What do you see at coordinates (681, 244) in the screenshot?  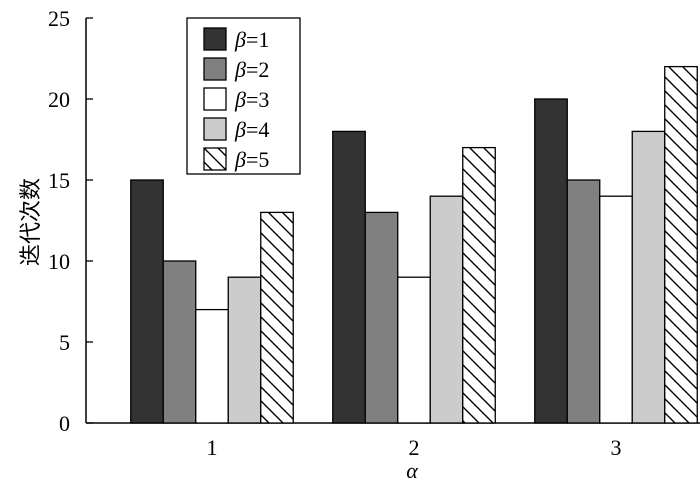 I see `bar-β=5-3` at bounding box center [681, 244].